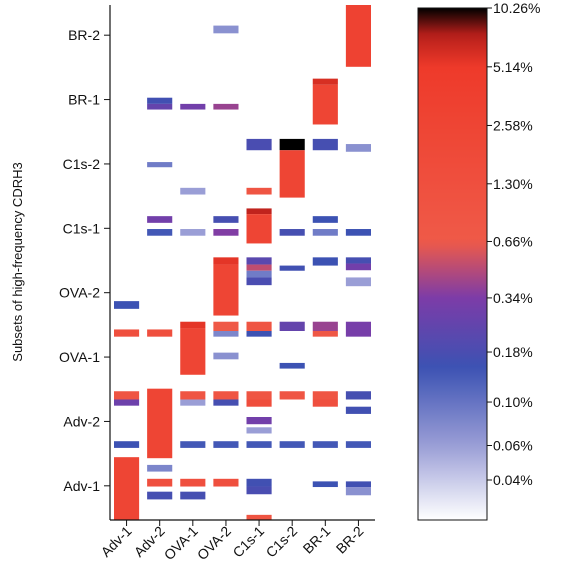 This screenshot has width=564, height=579. I want to click on x-tick-label: C1s-1, so click(248, 542).